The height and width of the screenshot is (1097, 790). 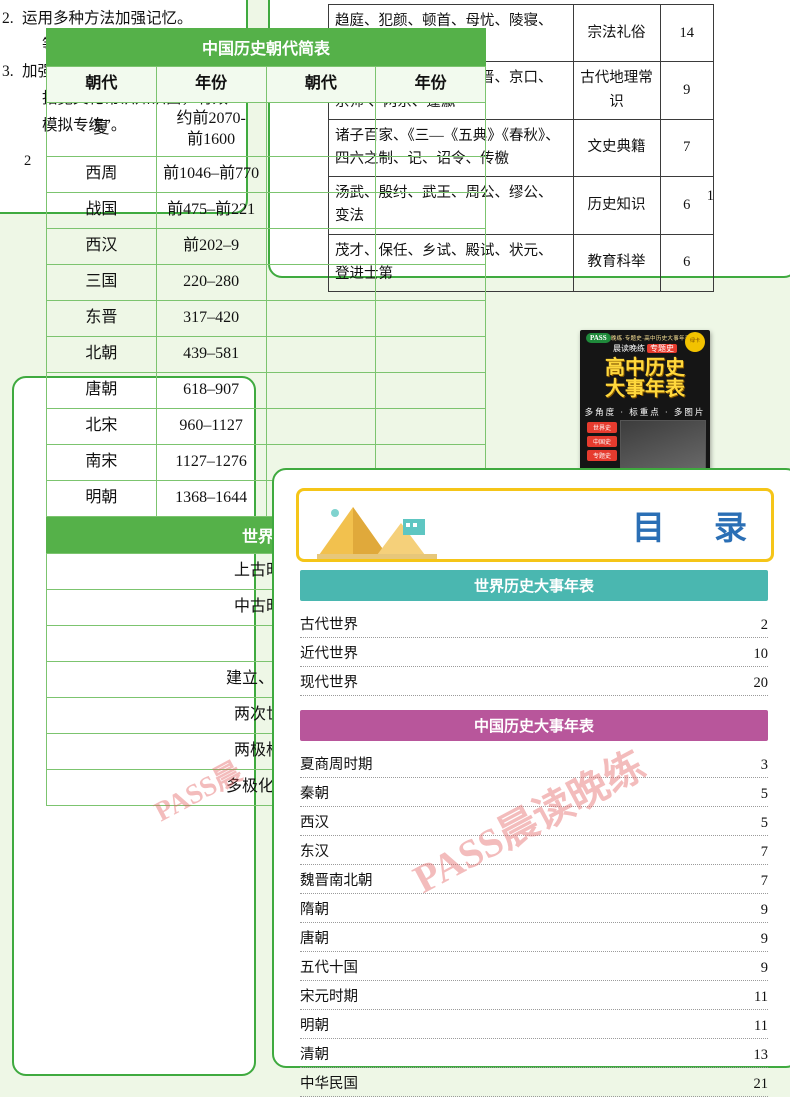 I want to click on toc-entry-page: 10, so click(x=761, y=654).